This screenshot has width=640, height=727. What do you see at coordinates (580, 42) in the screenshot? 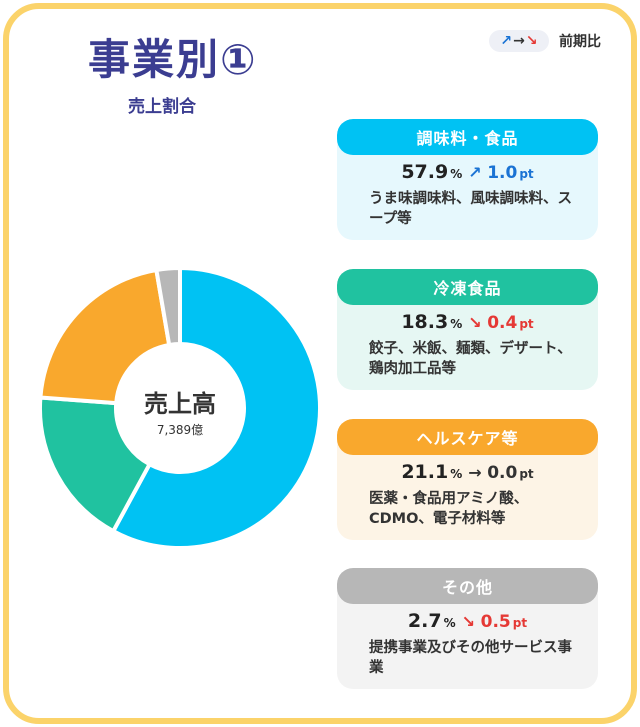
I see `legend-label: 前期比` at bounding box center [580, 42].